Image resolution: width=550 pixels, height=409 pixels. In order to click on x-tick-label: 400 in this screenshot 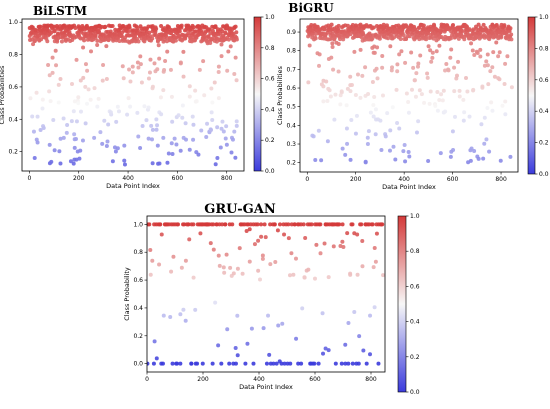, I will do `click(259, 379)`.